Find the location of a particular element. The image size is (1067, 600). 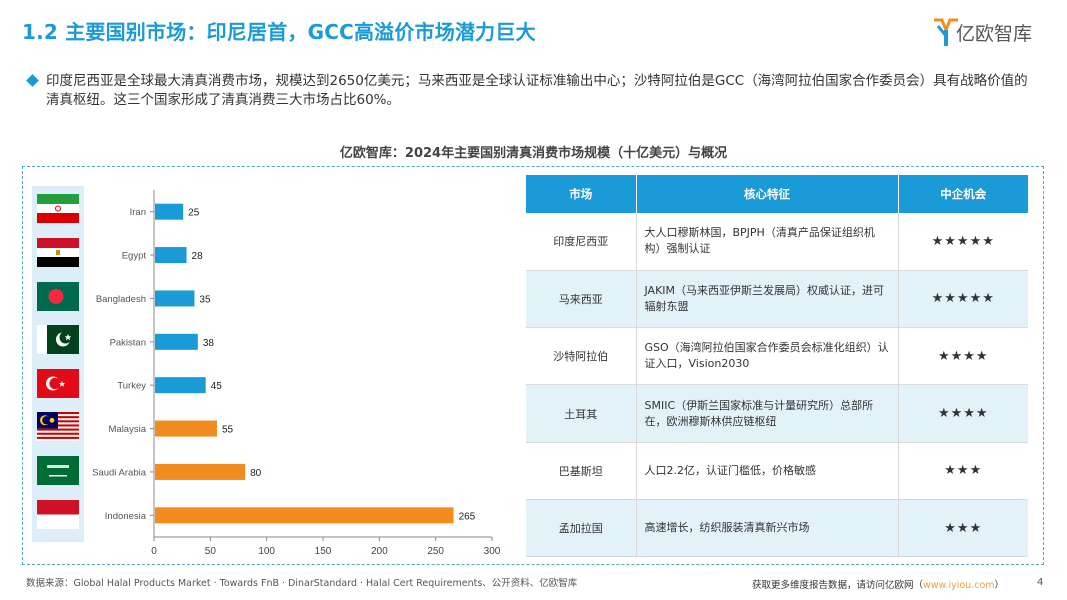

x-tick-label: 0 is located at coordinates (154, 551).